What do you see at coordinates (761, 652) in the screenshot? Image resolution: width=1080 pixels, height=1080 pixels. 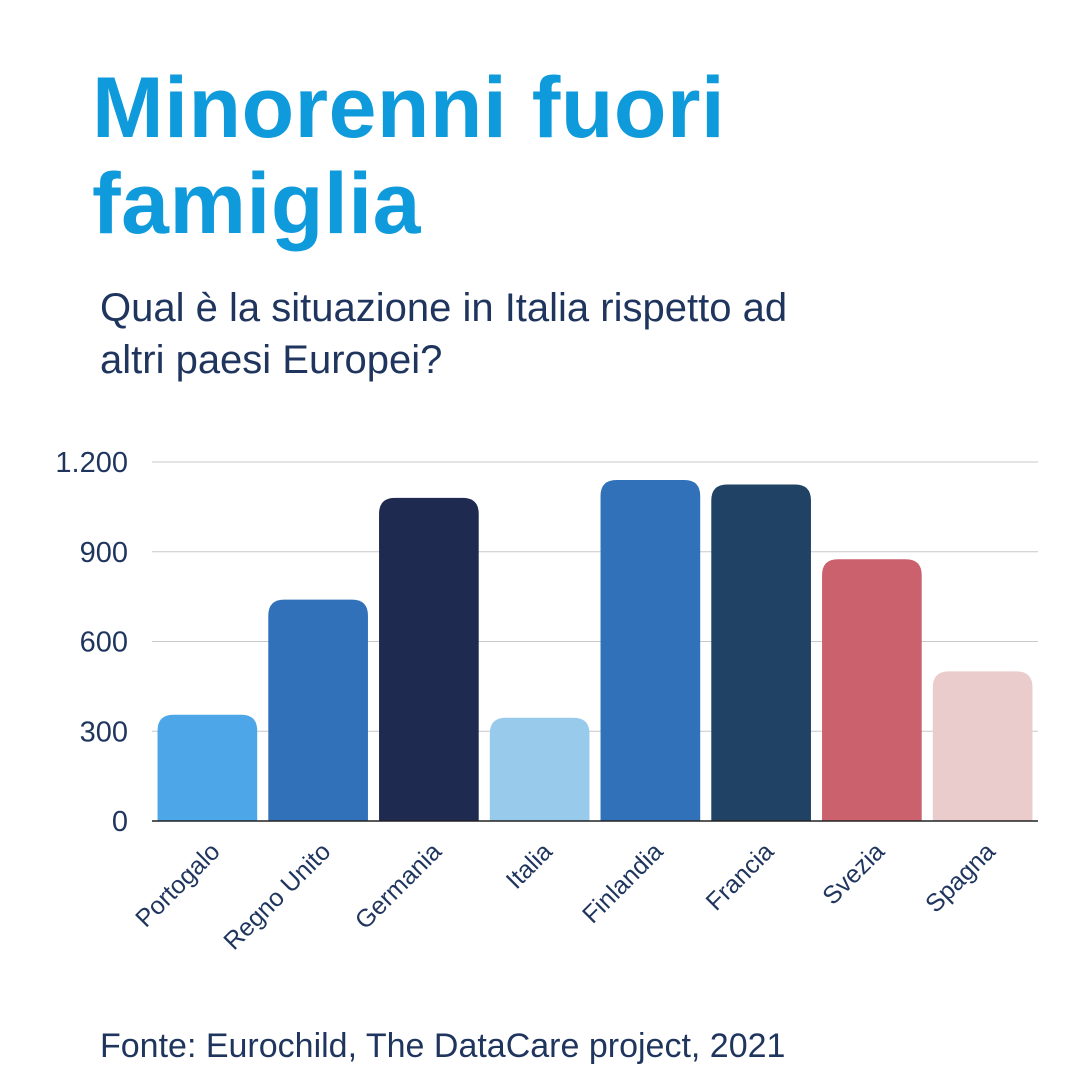 I see `bar-francia` at bounding box center [761, 652].